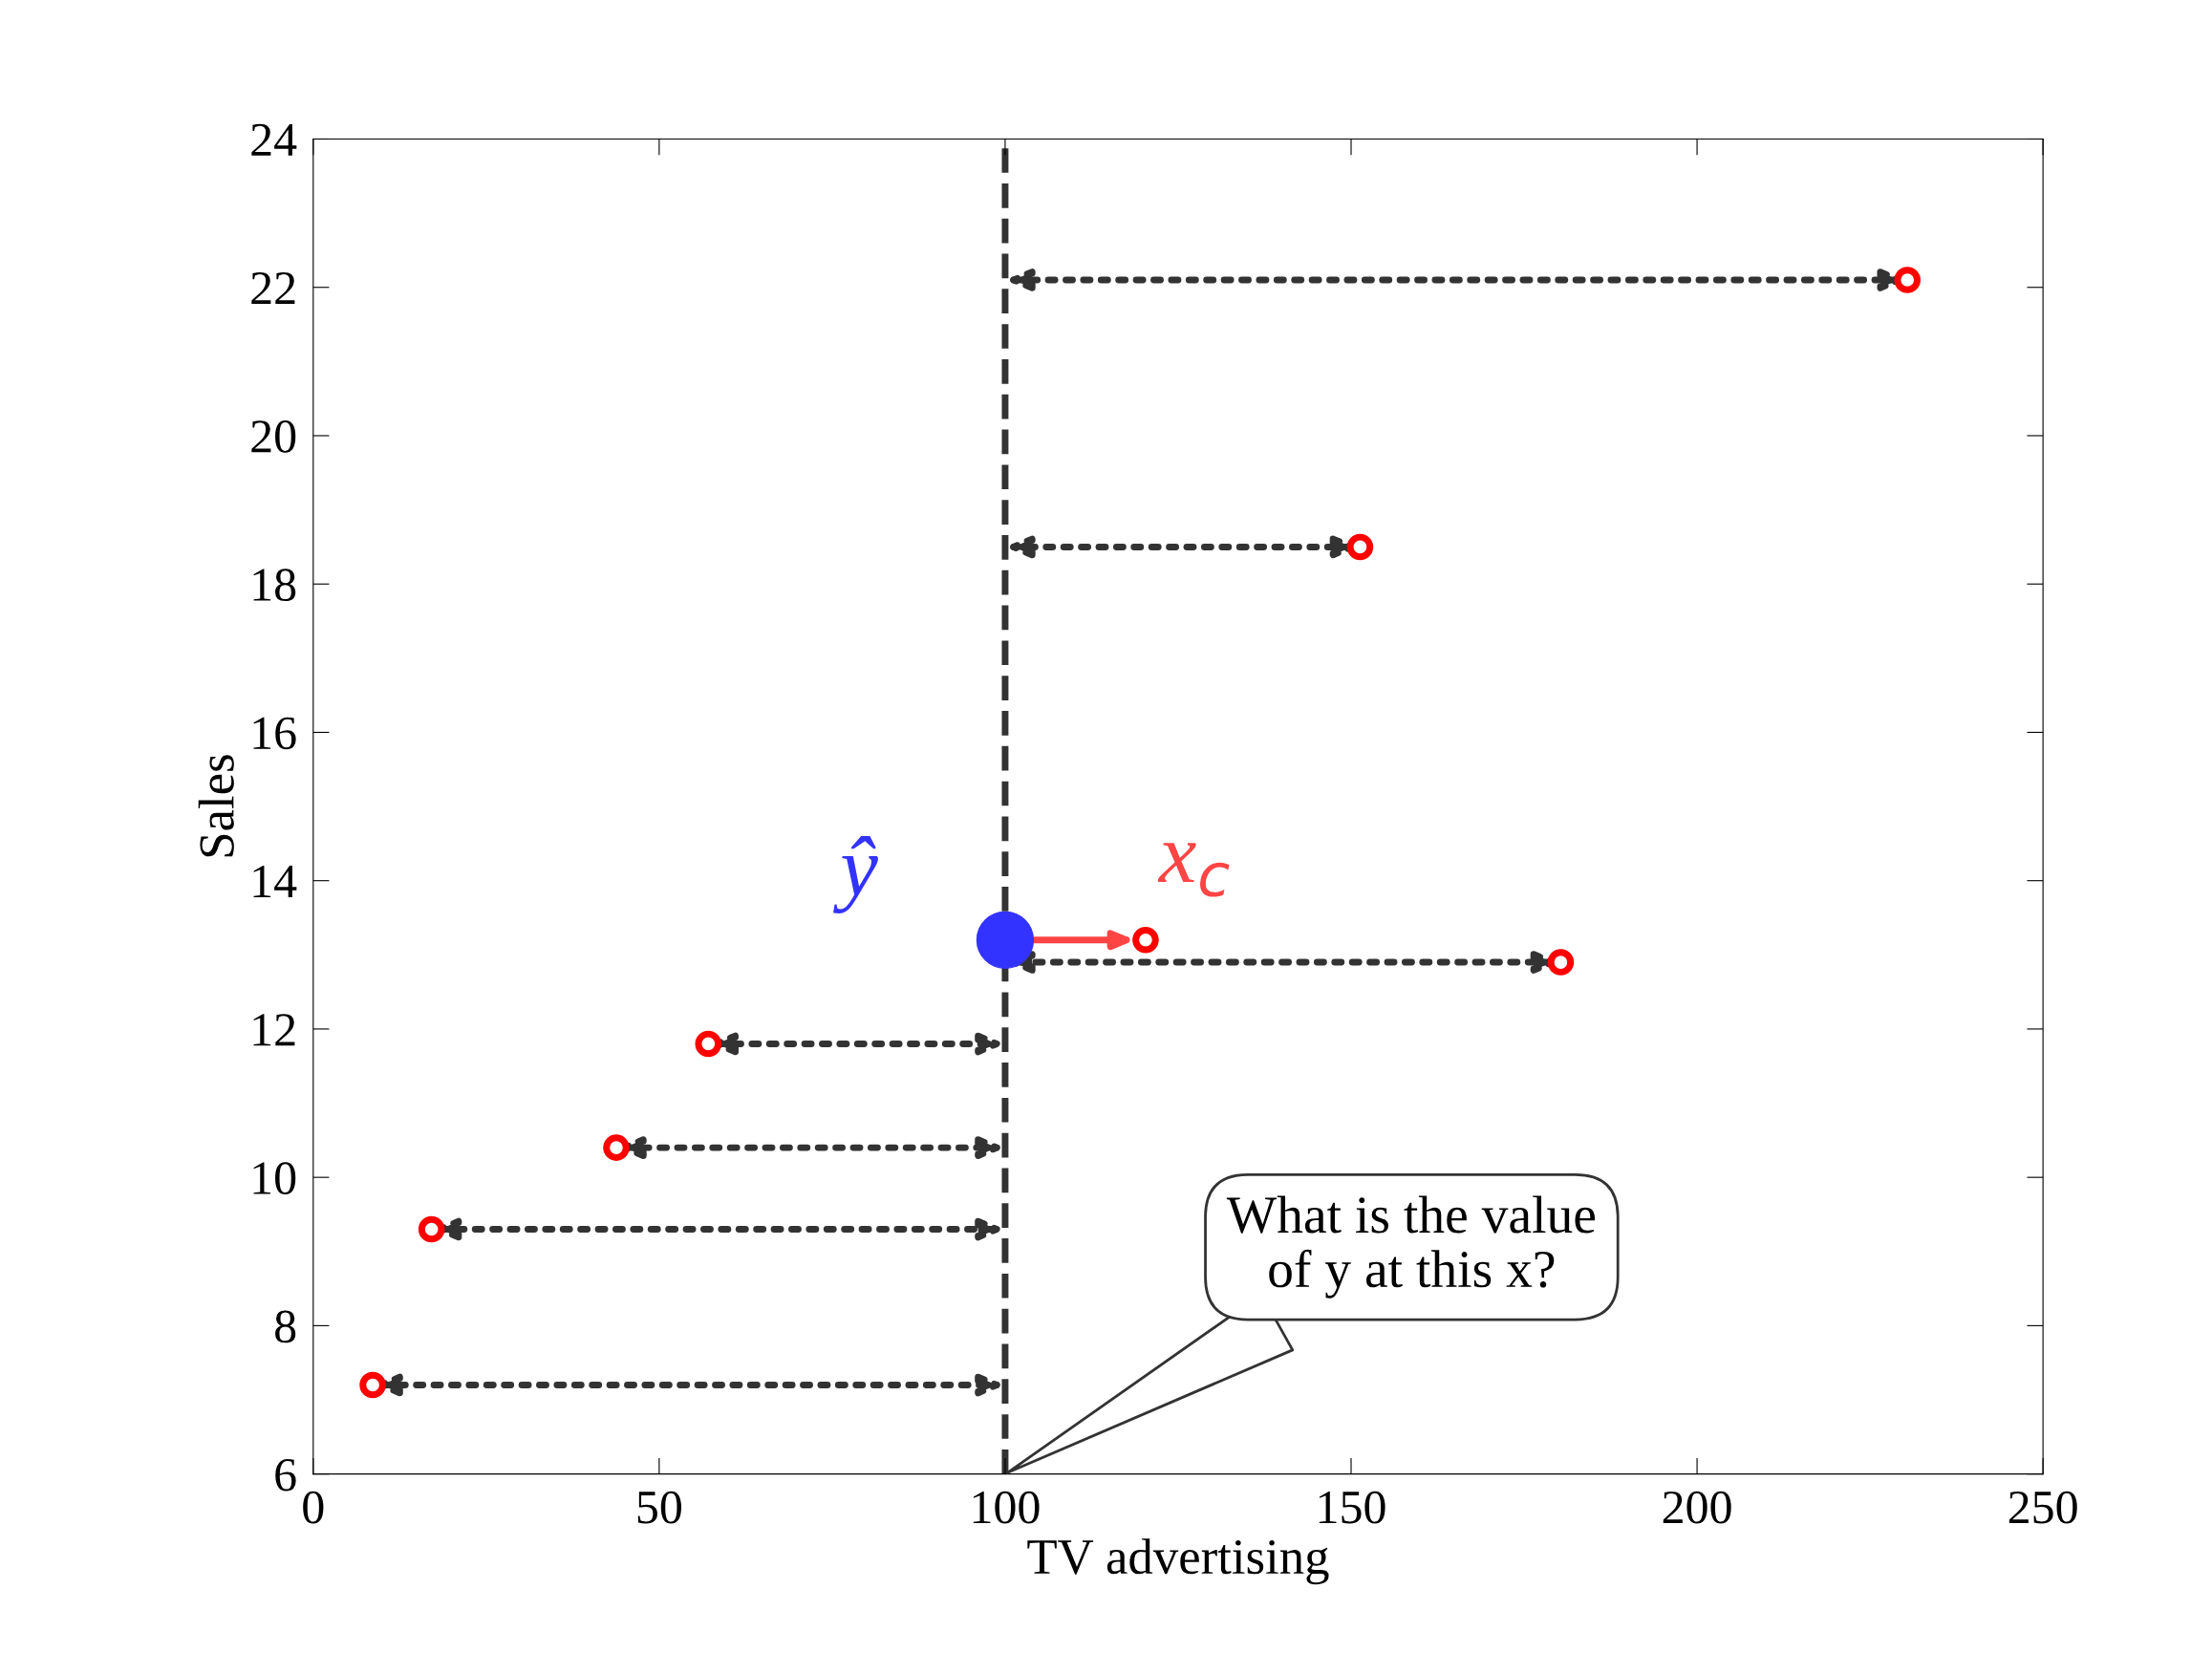  I want to click on y-tick-label: 24, so click(274, 139).